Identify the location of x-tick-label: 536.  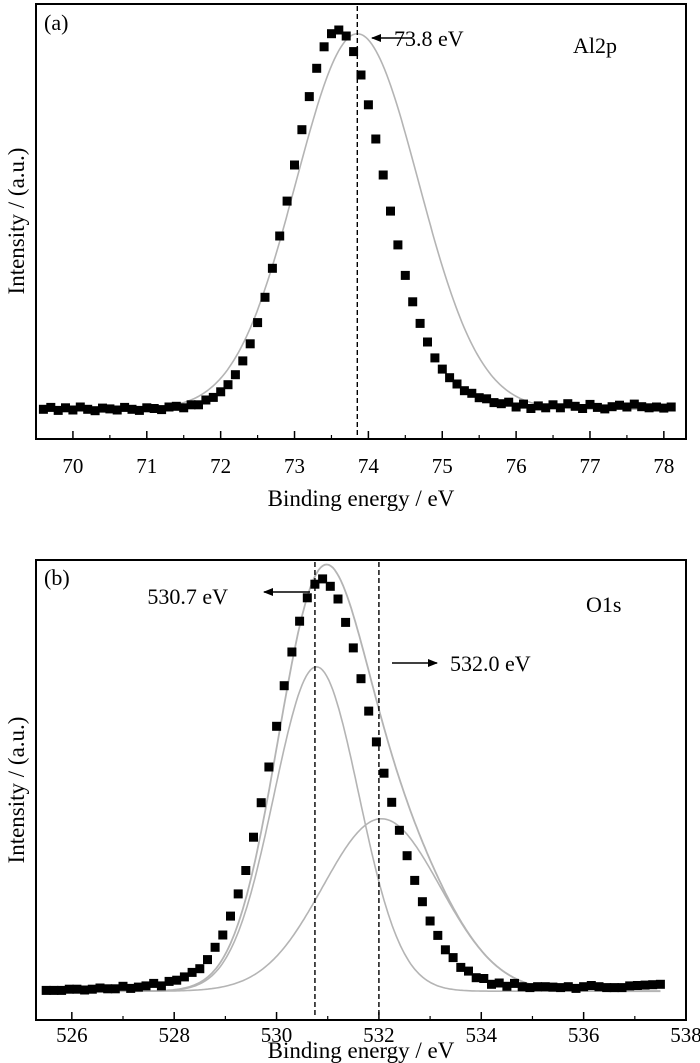
(584, 1035).